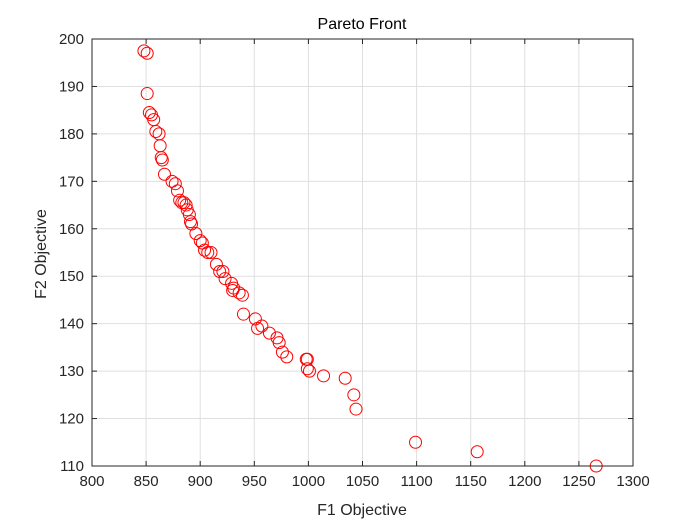 This screenshot has height=525, width=700. Describe the element at coordinates (71, 419) in the screenshot. I see `y-tick-label: 120` at that location.